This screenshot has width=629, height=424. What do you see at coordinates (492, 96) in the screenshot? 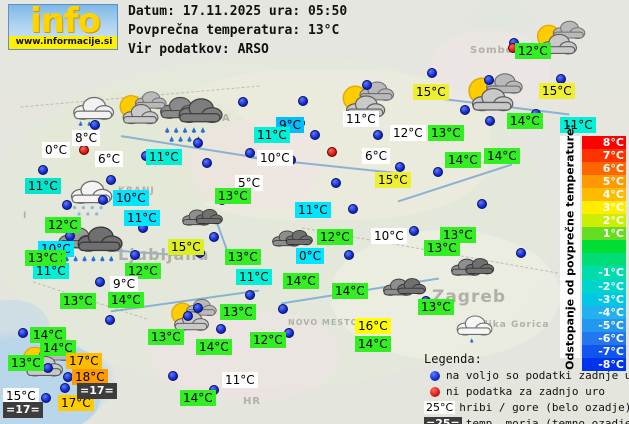
I see `sun-cloud-icon` at bounding box center [492, 96].